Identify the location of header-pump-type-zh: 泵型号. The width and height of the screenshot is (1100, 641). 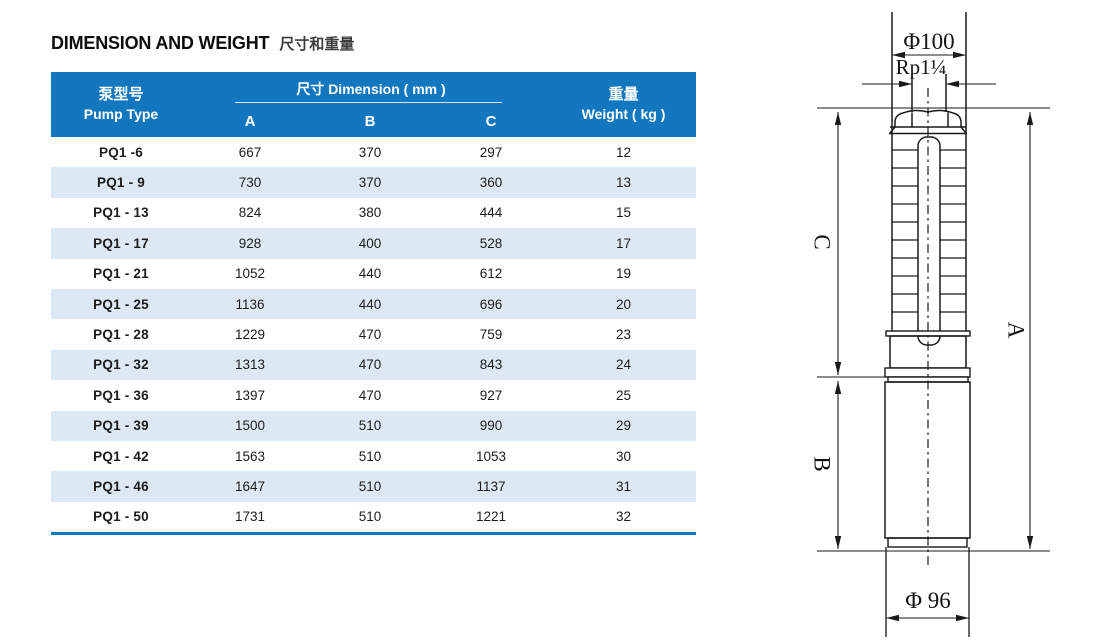
(121, 94).